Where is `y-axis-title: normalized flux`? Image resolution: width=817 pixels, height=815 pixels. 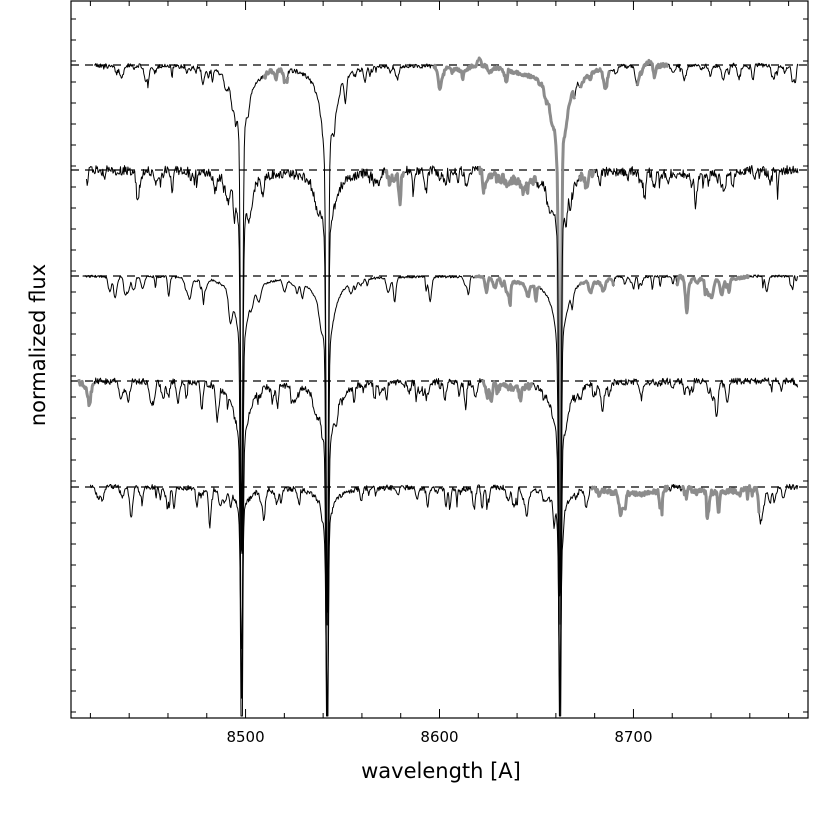
y-axis-title: normalized flux is located at coordinates (38, 345).